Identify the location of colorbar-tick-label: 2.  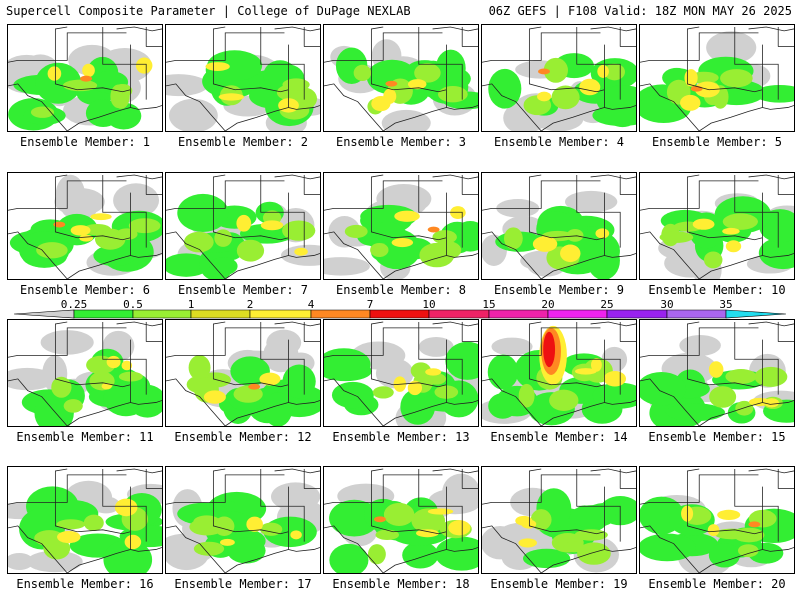
(250, 304).